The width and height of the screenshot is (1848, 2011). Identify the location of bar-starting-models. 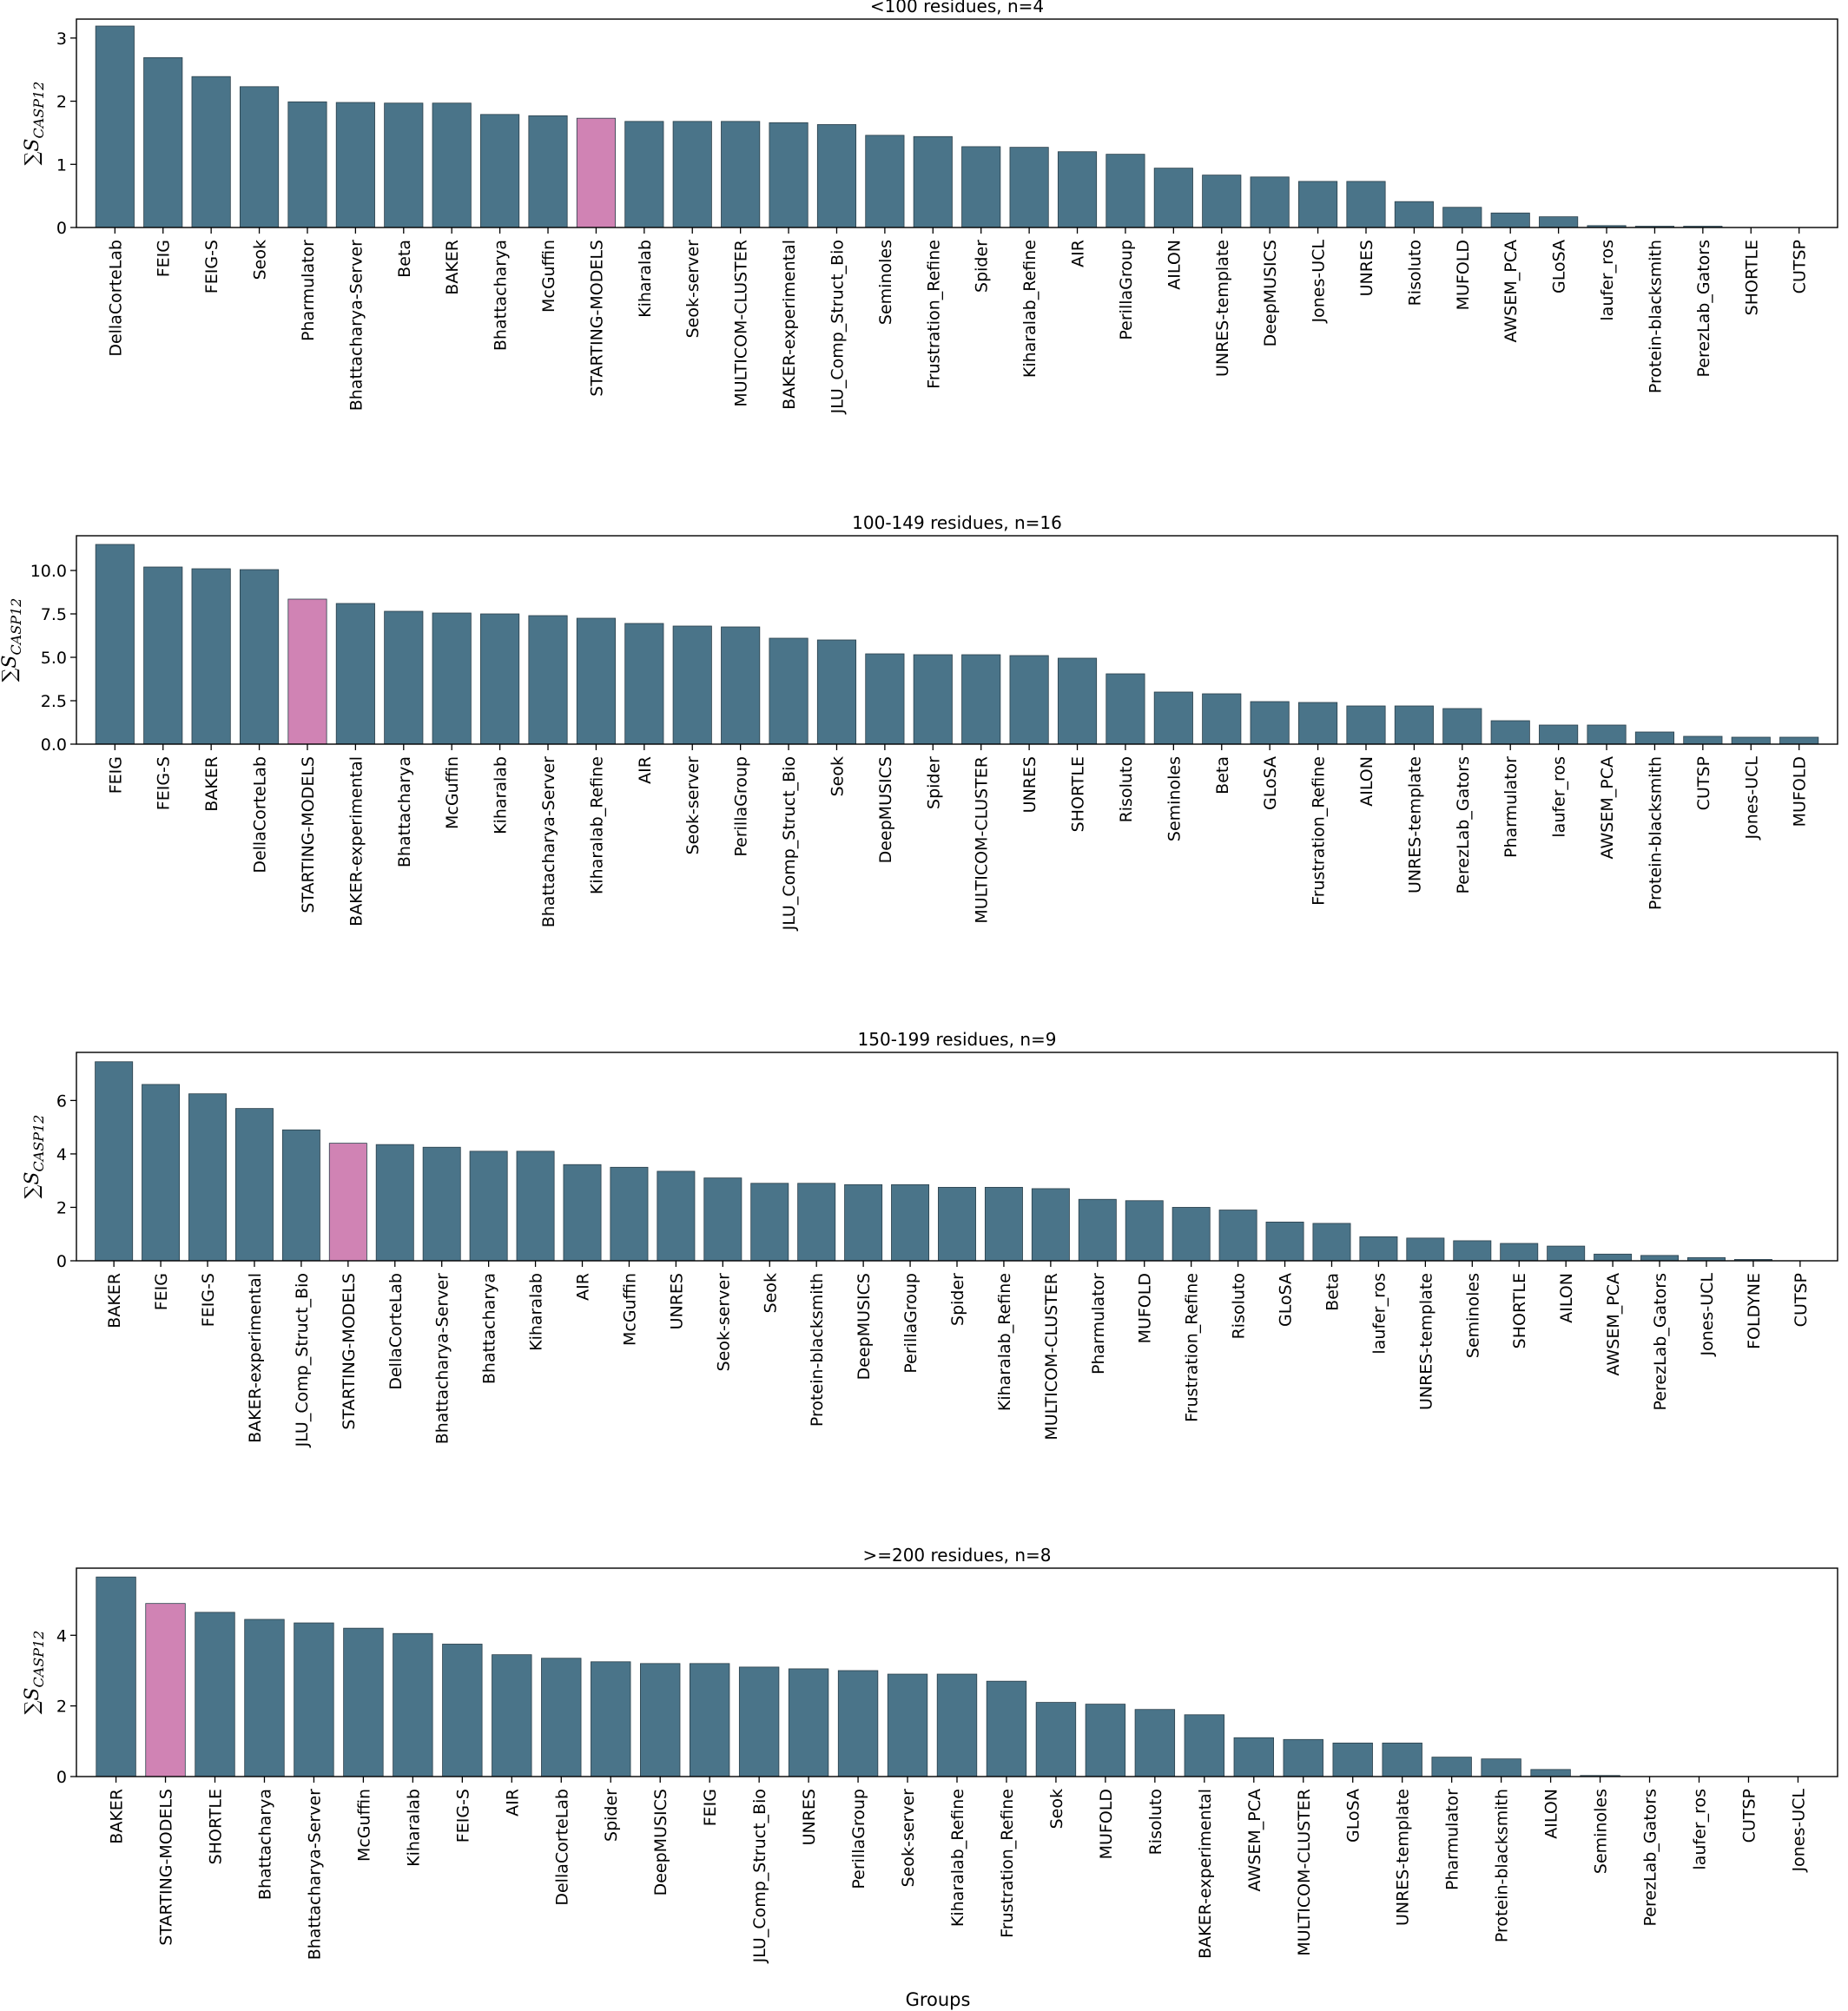
(348, 1203).